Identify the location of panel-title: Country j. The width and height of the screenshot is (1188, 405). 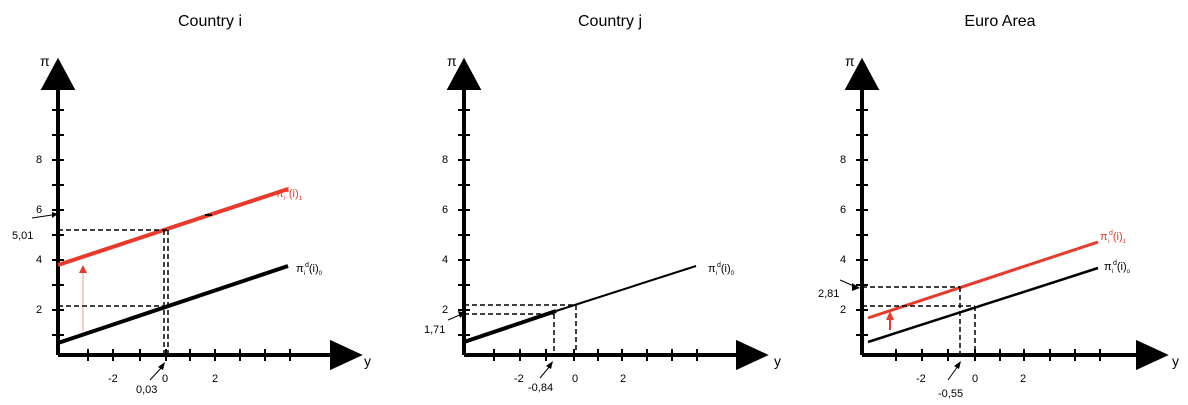
(610, 21).